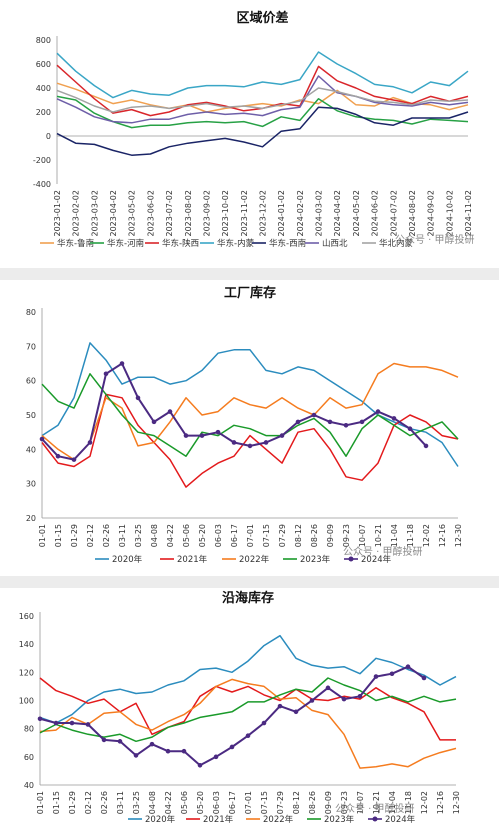 The width and height of the screenshot is (499, 832). What do you see at coordinates (106, 535) in the screenshot?
I see `x-tick-label: 02-26` at bounding box center [106, 535].